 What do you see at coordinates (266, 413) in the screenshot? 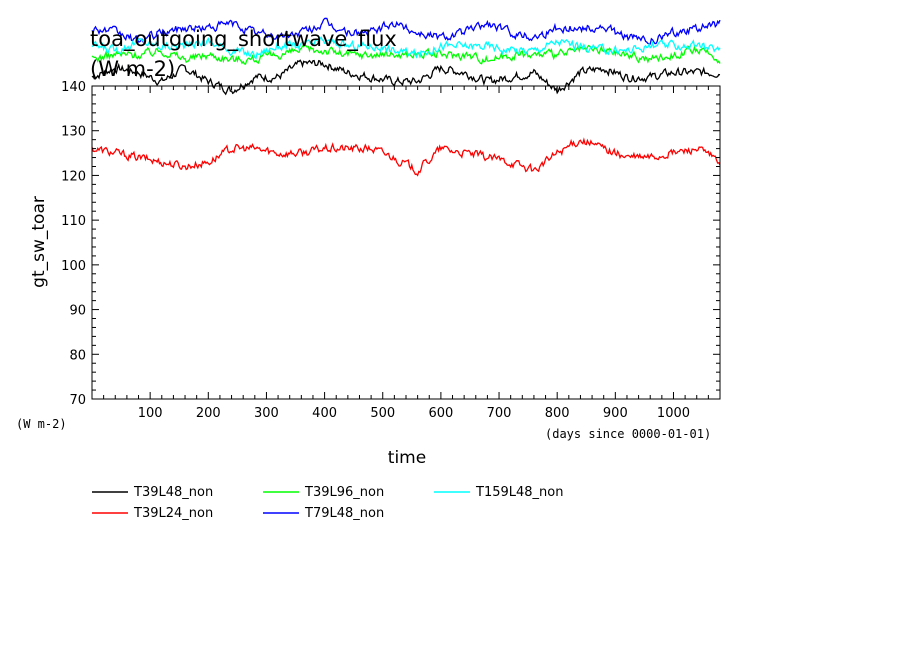
I see `x-tick-label: 300` at bounding box center [266, 413].